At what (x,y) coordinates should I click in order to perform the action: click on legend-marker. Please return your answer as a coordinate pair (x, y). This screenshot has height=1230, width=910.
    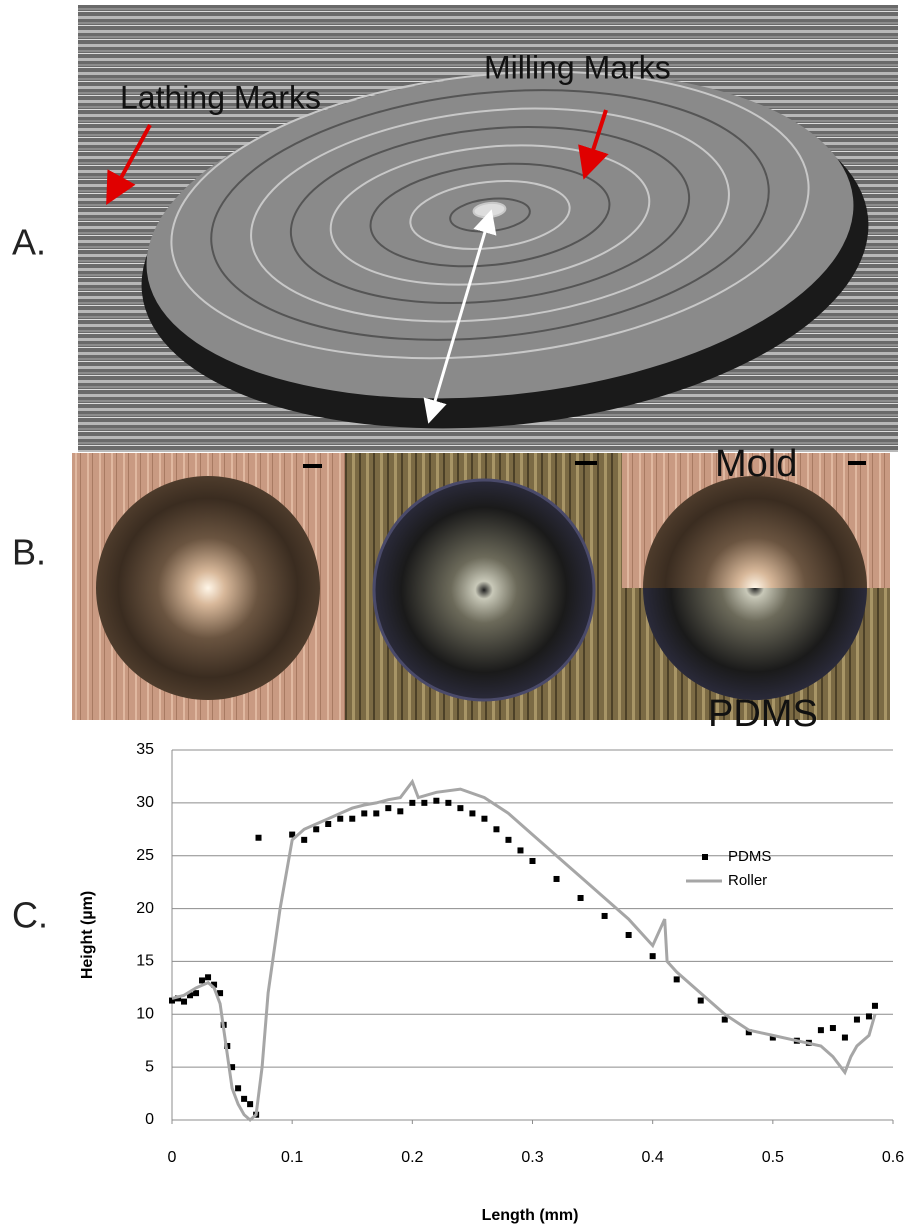
    Looking at the image, I should click on (705, 857).